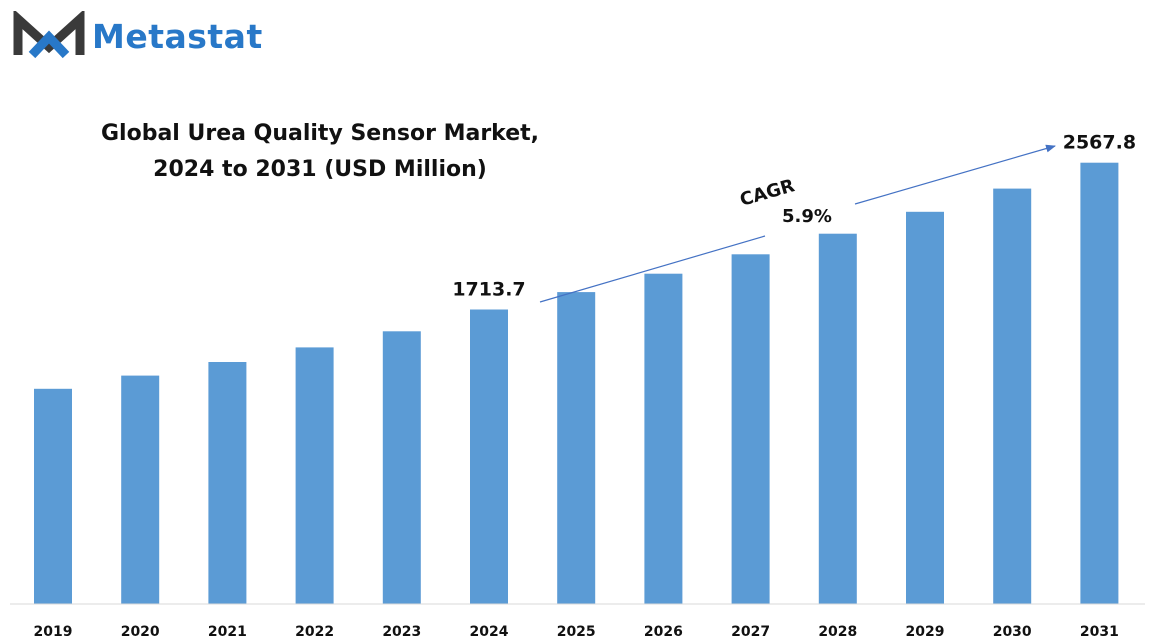 The width and height of the screenshot is (1149, 637). I want to click on brand-name: Metastat, so click(177, 36).